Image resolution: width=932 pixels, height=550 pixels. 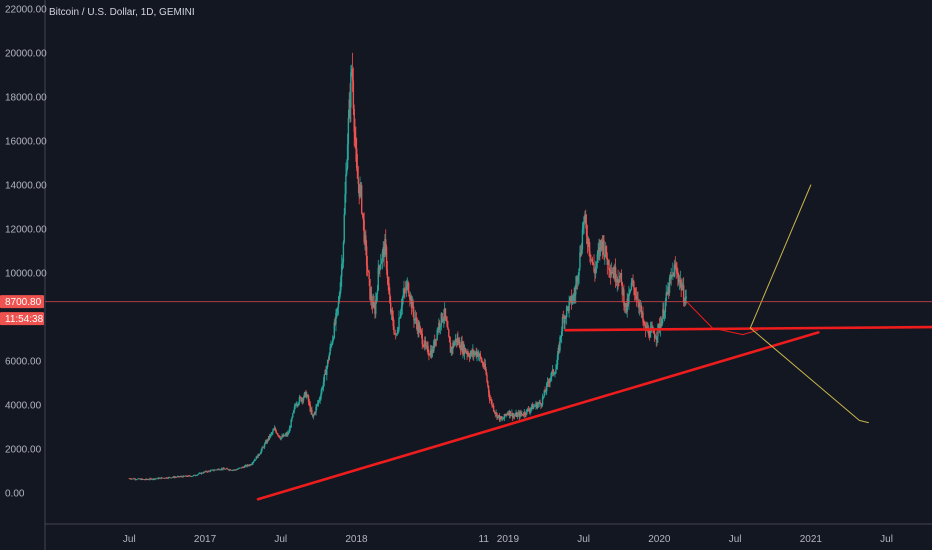 What do you see at coordinates (26, 274) in the screenshot?
I see `y-tick-label: 10000.00` at bounding box center [26, 274].